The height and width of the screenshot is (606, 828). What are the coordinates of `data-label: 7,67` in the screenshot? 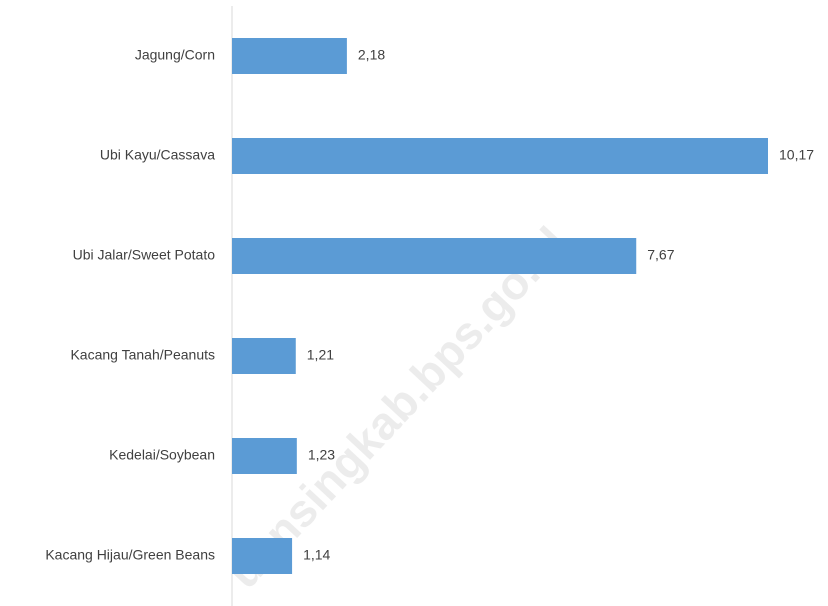 It's located at (660, 255).